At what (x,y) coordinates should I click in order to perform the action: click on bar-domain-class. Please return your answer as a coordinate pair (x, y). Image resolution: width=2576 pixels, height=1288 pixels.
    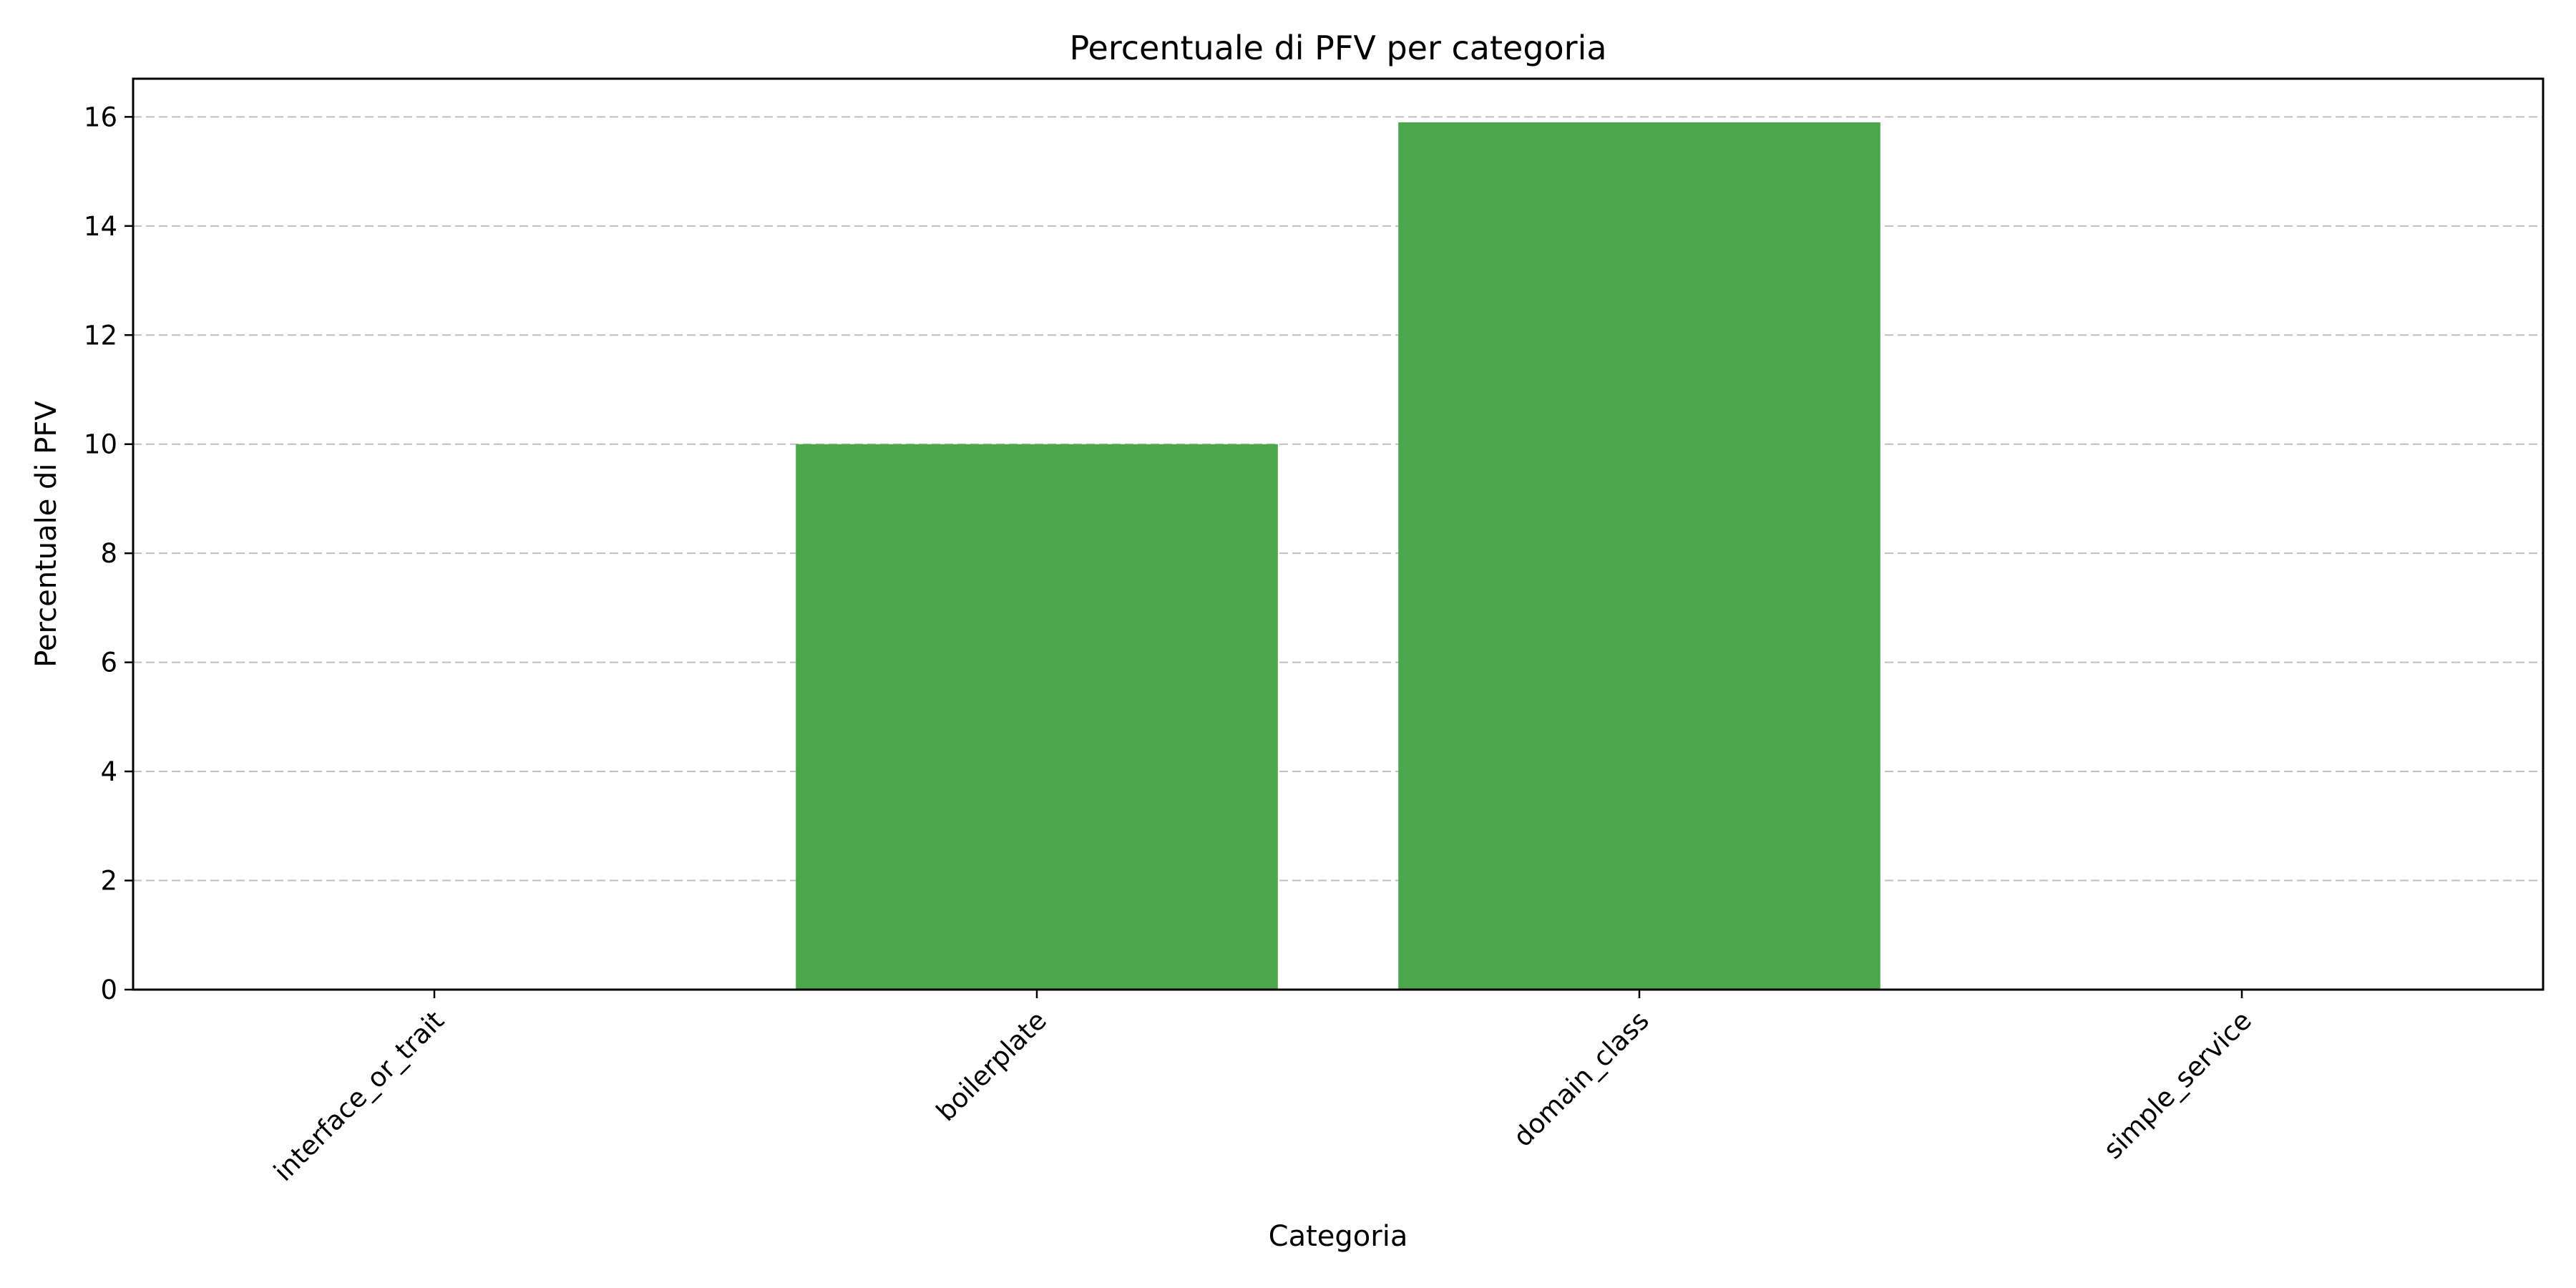
    Looking at the image, I should click on (1639, 556).